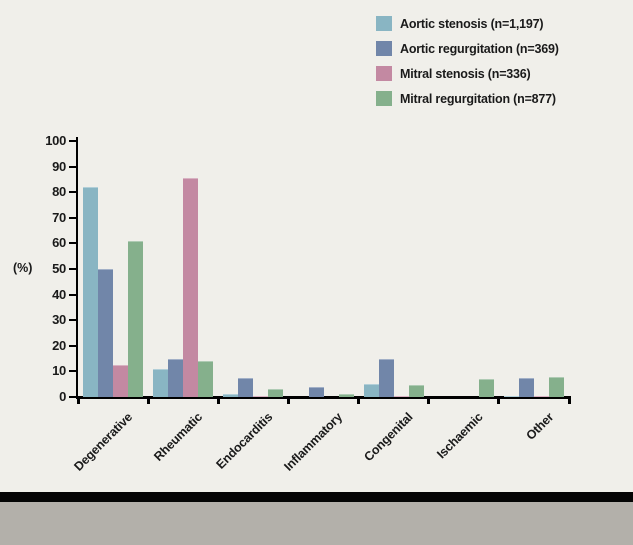  I want to click on y-axis-tick-label: 100, so click(55, 140).